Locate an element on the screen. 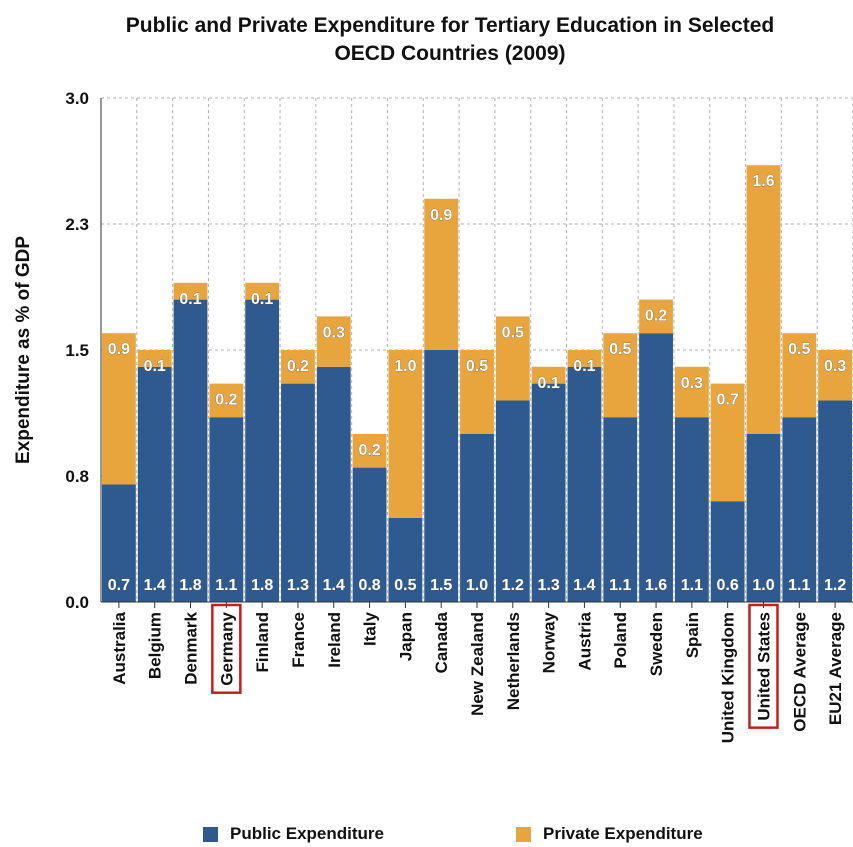  y-tick-label: 0.0 is located at coordinates (77, 602).